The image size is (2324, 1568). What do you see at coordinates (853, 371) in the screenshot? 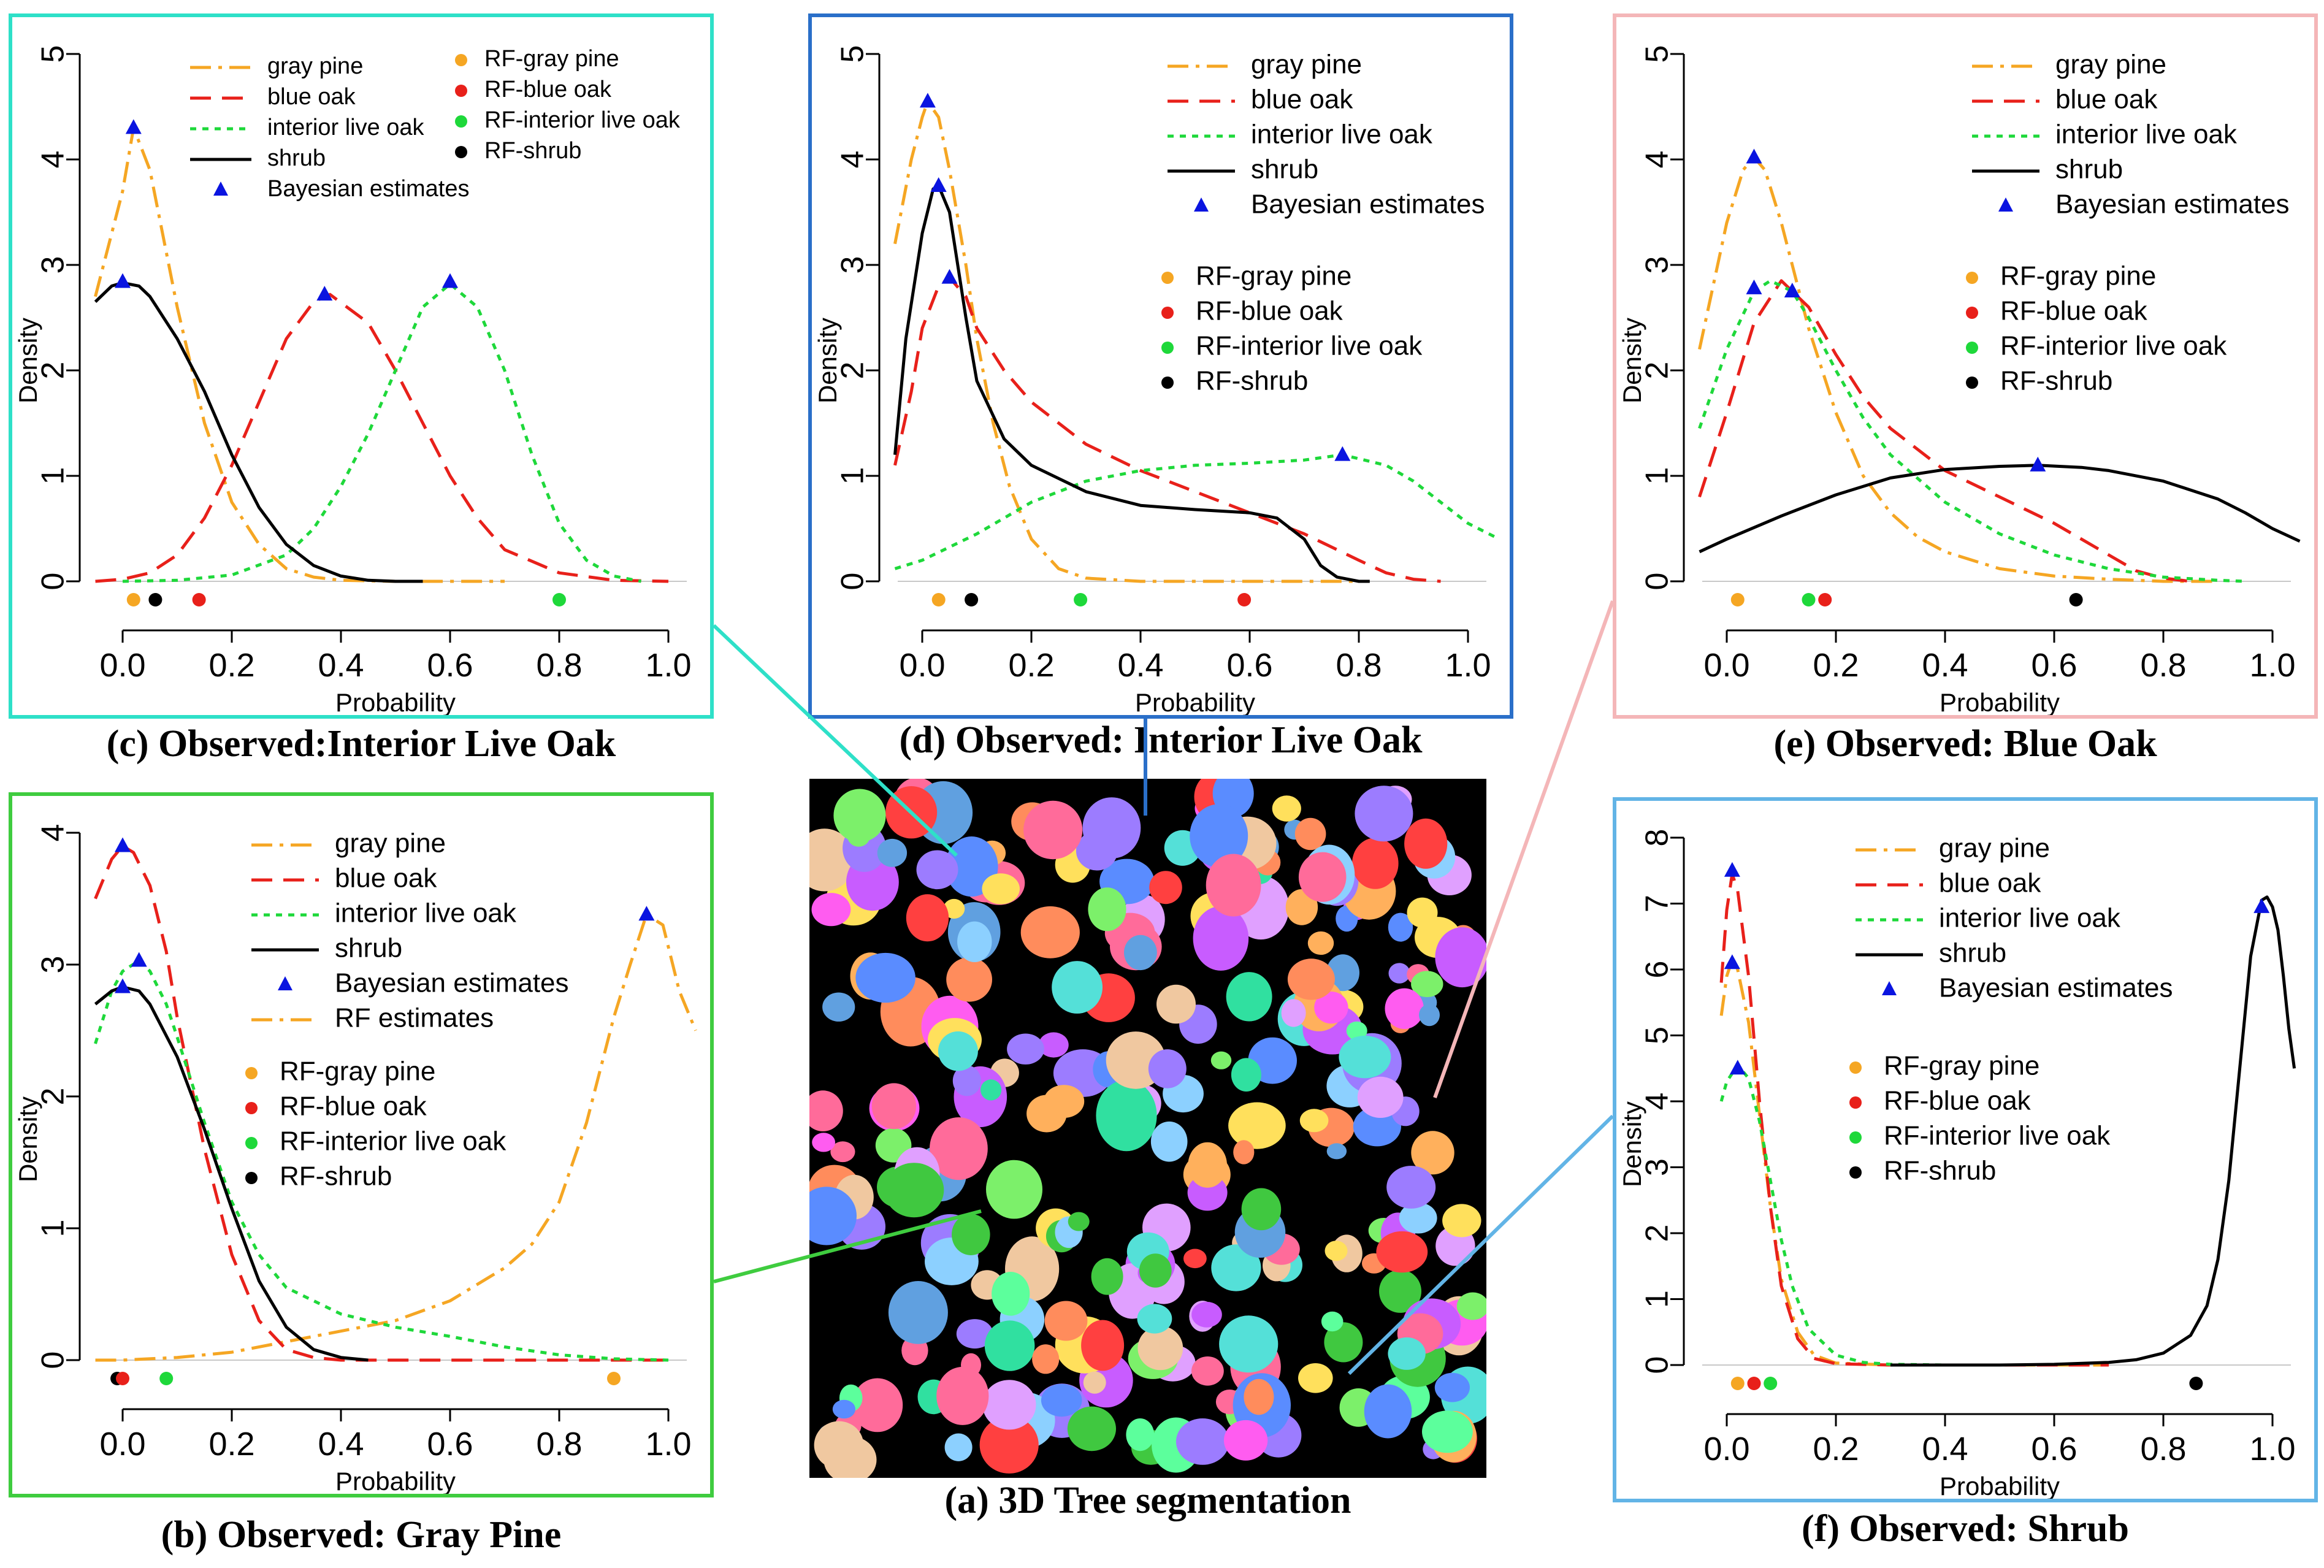
I see `y-tick-label: 2` at bounding box center [853, 371].